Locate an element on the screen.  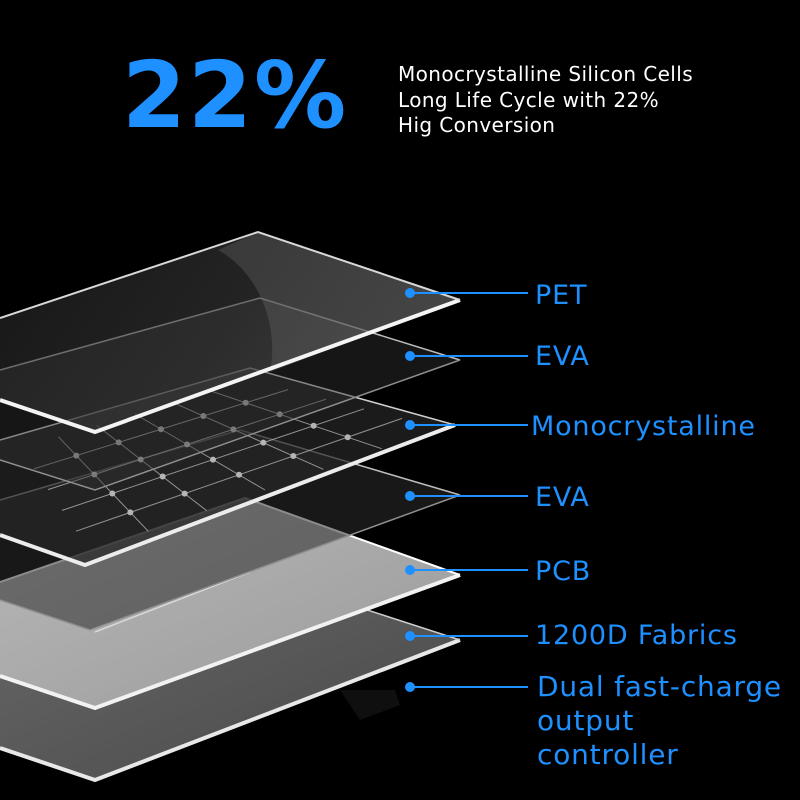
layer-label-pet: PET is located at coordinates (561, 295).